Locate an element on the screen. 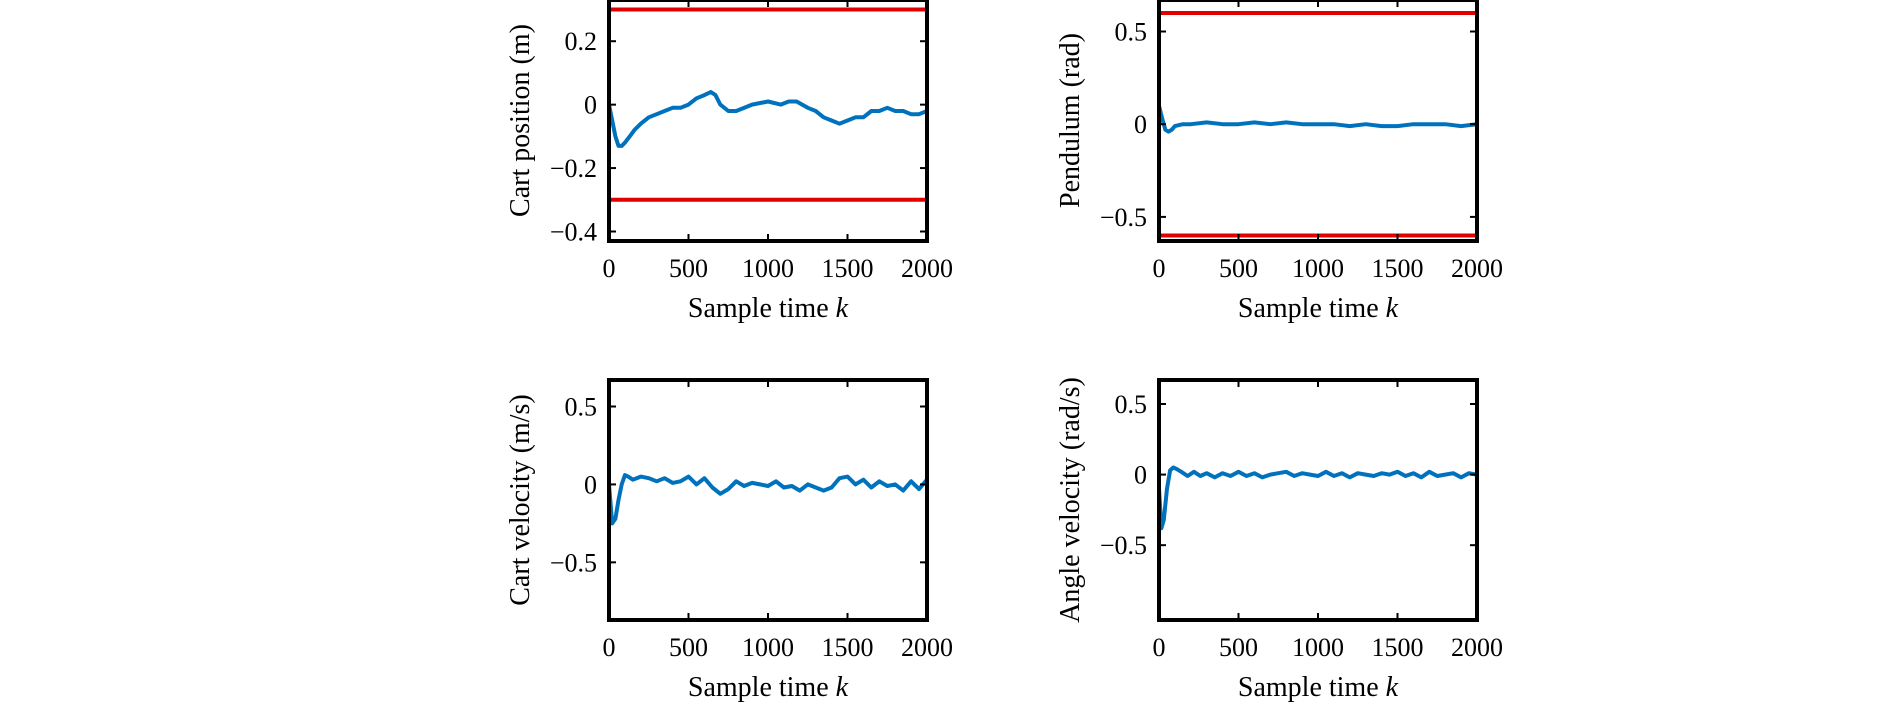  y-tick-label: 0.2 is located at coordinates (581, 41).